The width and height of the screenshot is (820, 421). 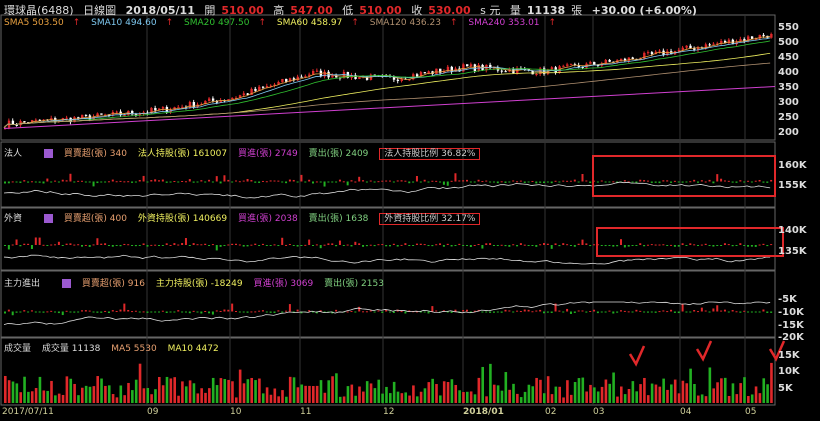 What do you see at coordinates (430, 154) in the screenshot?
I see `inst-ratio: 法人持股比例 36.82%` at bounding box center [430, 154].